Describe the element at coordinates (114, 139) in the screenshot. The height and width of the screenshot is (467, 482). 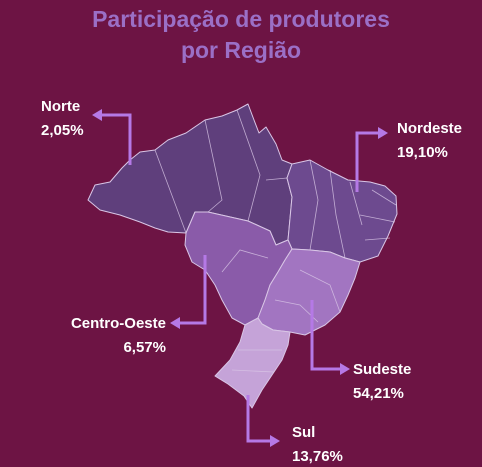
I see `callout-norte` at that location.